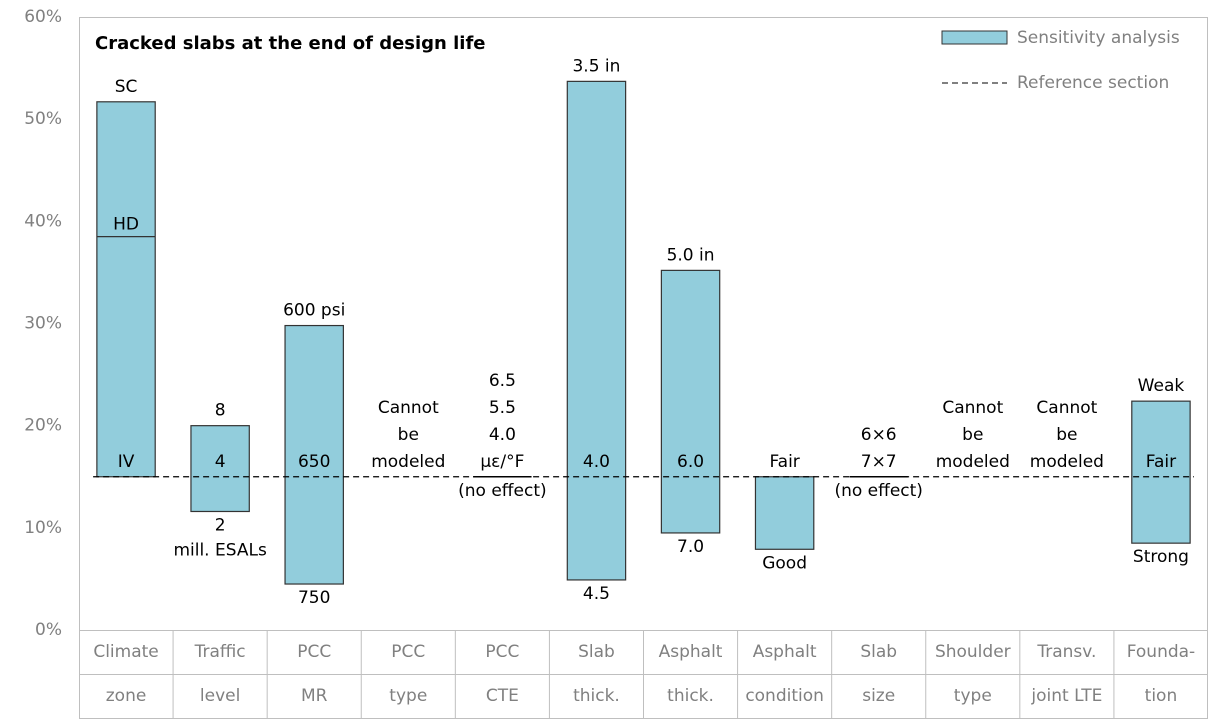 Image resolution: width=1209 pixels, height=719 pixels. What do you see at coordinates (126, 696) in the screenshot?
I see `x-tick-label: zone` at bounding box center [126, 696].